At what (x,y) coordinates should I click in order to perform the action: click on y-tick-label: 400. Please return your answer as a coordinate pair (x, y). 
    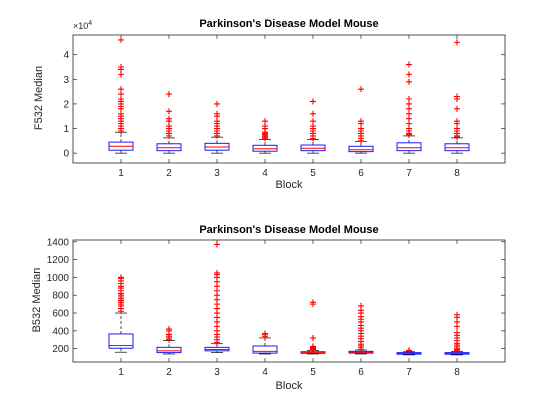
    Looking at the image, I should click on (60, 331).